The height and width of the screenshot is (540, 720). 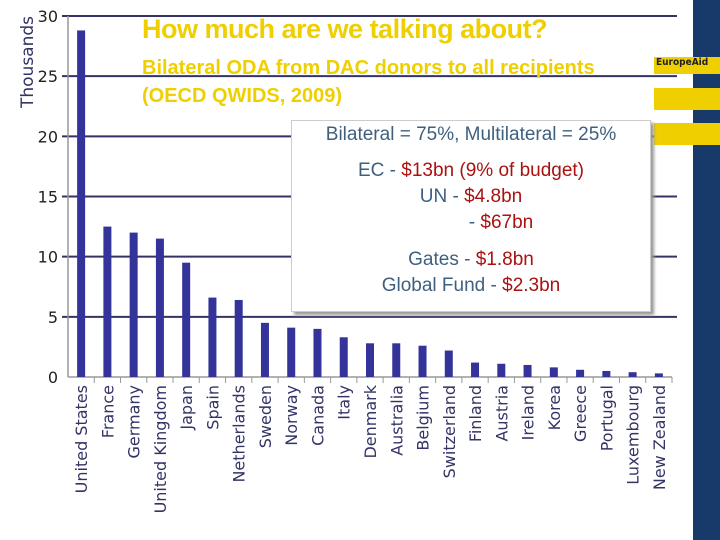 What do you see at coordinates (265, 416) in the screenshot?
I see `x-tick-label: Sweden` at bounding box center [265, 416].